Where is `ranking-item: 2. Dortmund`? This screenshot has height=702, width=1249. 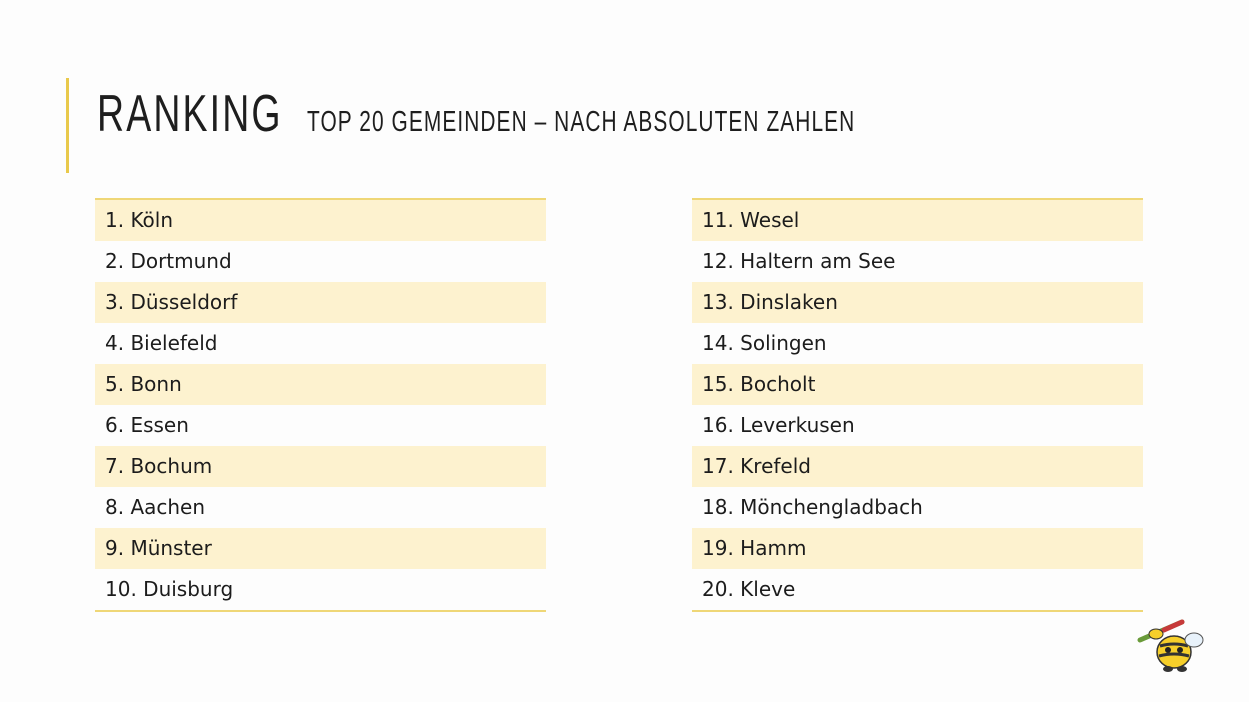 ranking-item: 2. Dortmund is located at coordinates (168, 261).